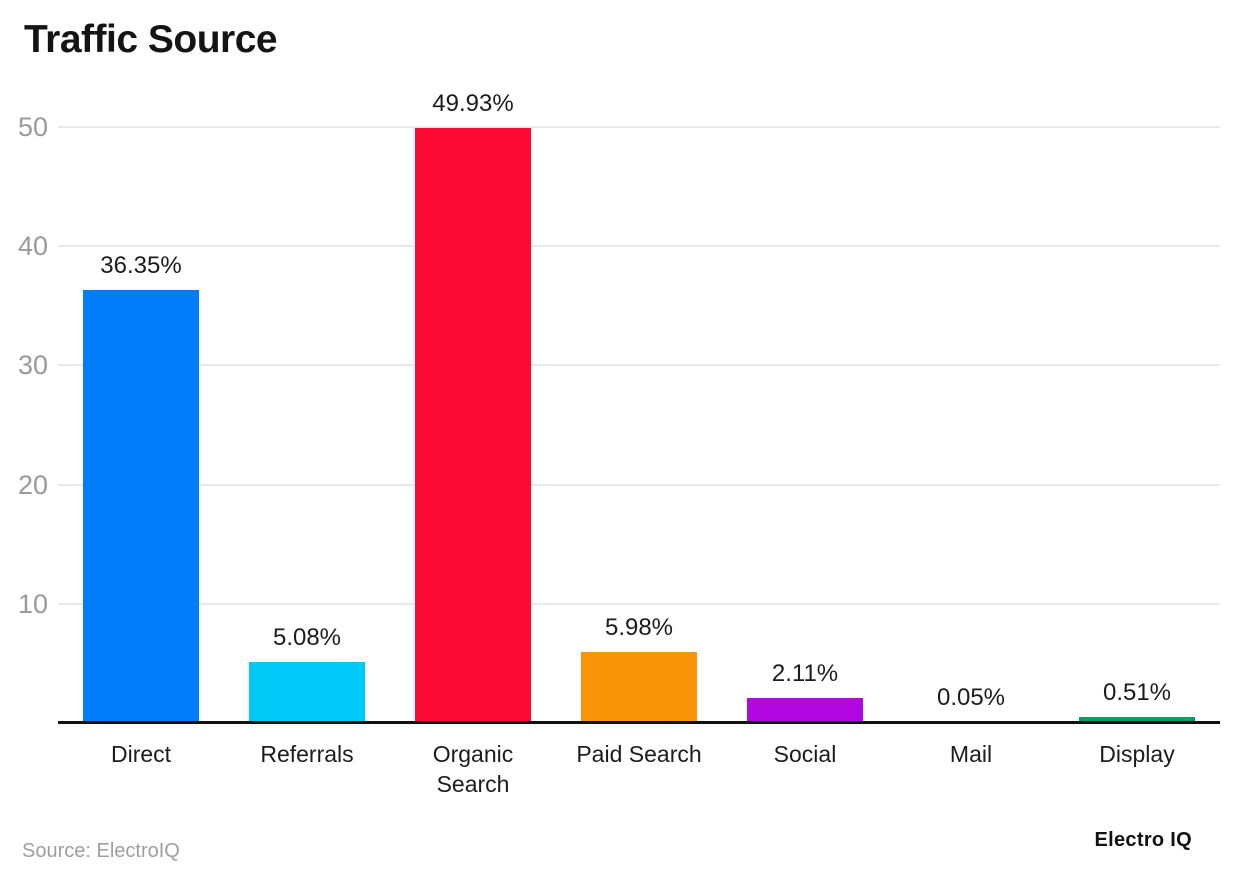  Describe the element at coordinates (971, 754) in the screenshot. I see `x-category-label: Mail` at that location.